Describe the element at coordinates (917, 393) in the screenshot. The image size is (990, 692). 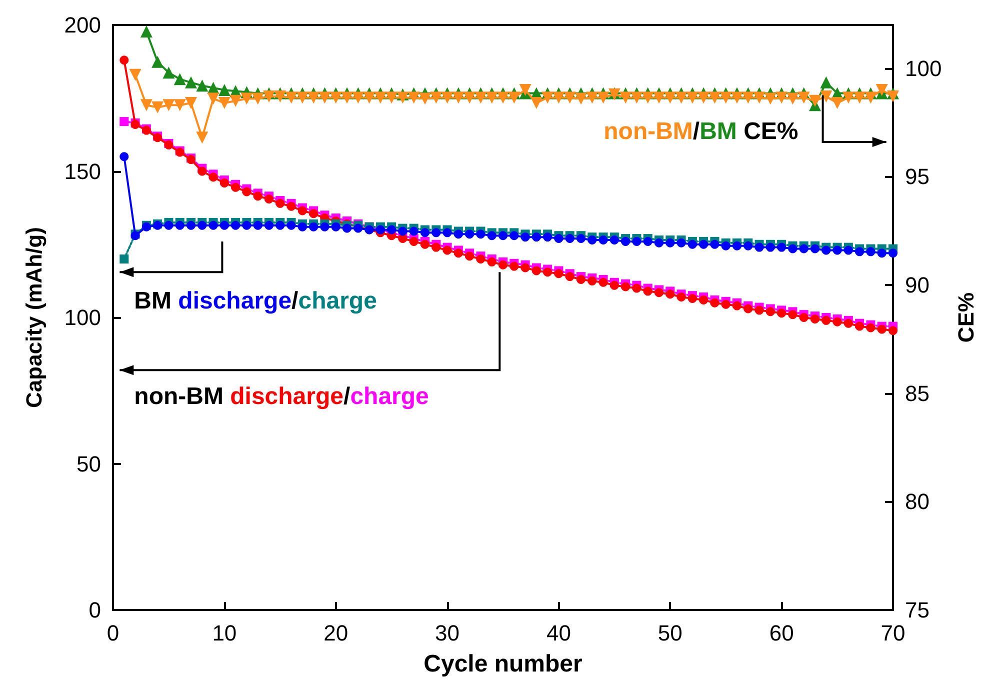
I see `y2-tick-label: 85` at that location.